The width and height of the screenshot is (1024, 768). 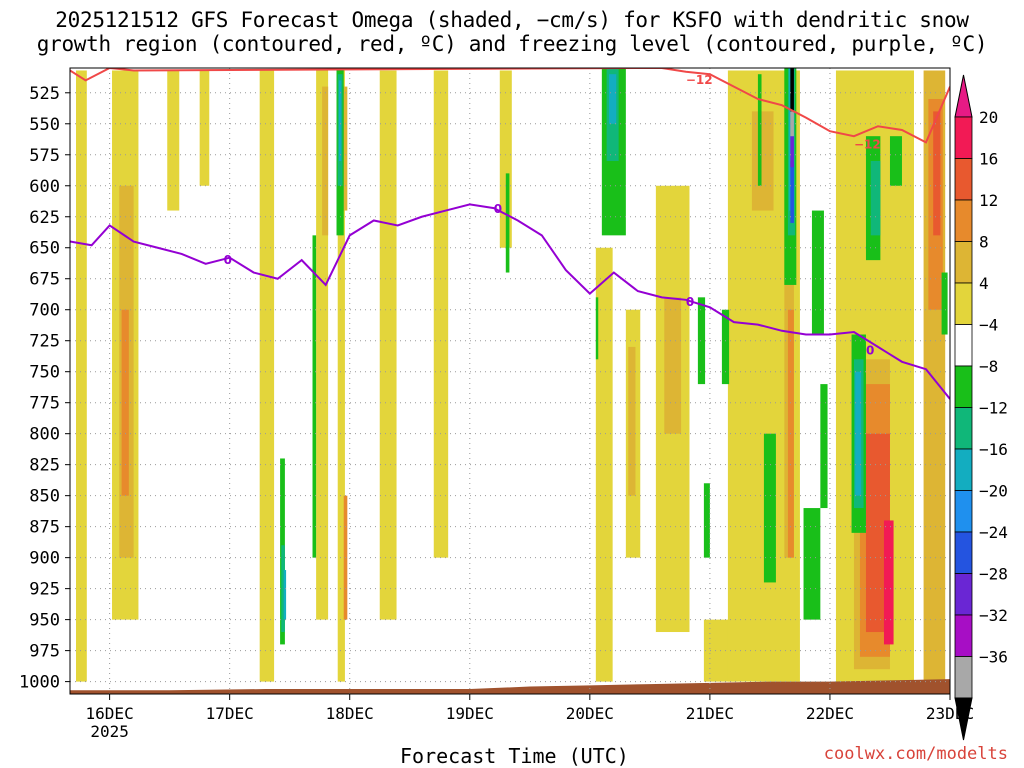 What do you see at coordinates (44, 559) in the screenshot?
I see `y-tick-label-900: 900` at bounding box center [44, 559].